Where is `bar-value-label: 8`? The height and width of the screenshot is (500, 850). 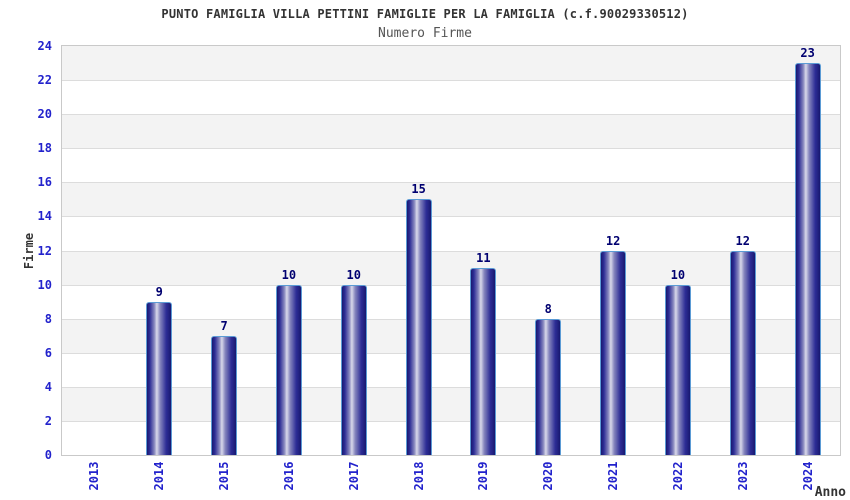 bar-value-label: 8 is located at coordinates (548, 308).